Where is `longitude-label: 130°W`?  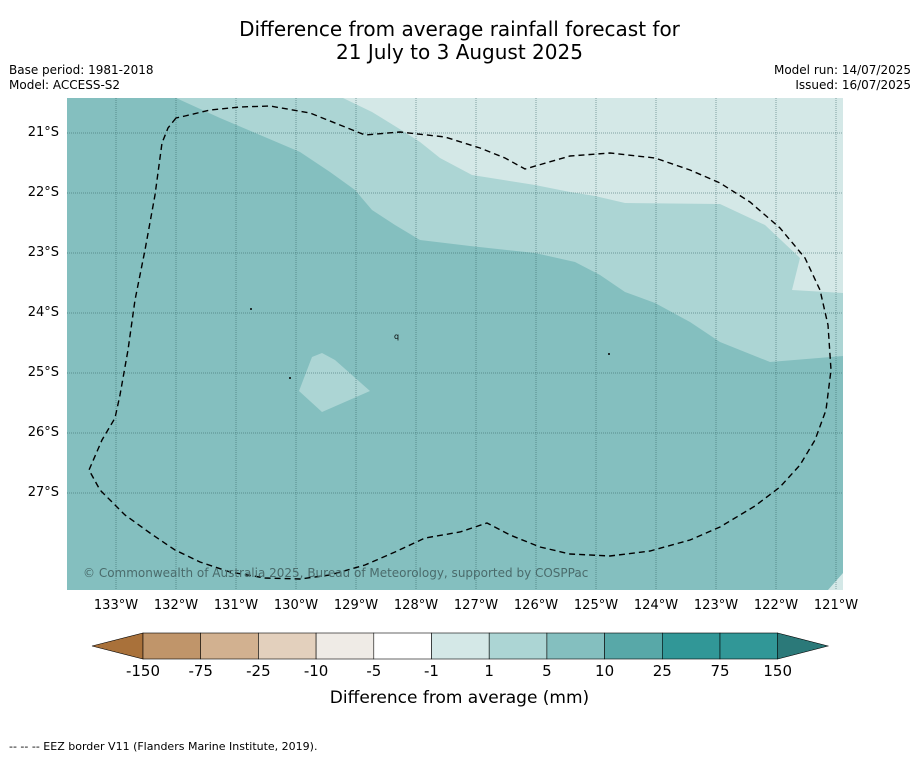
longitude-label: 130°W is located at coordinates (296, 605).